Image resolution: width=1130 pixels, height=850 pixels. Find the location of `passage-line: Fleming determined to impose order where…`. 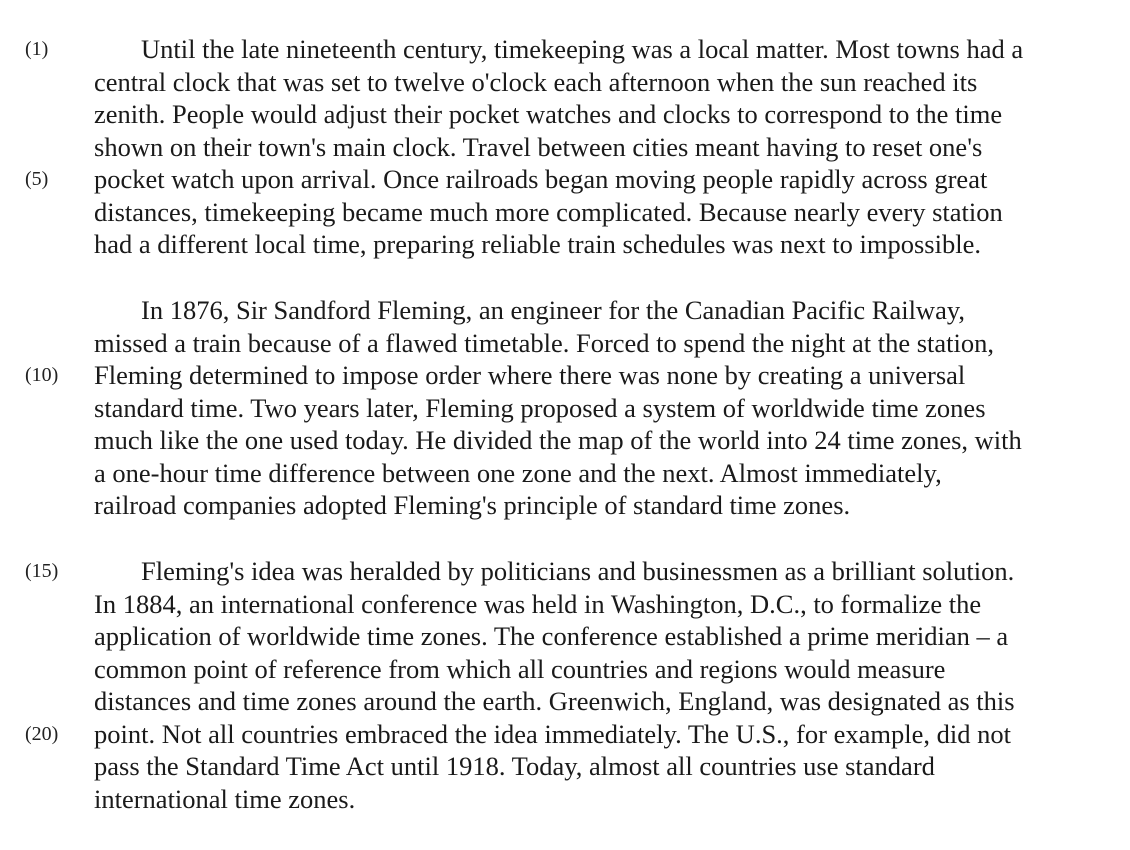

passage-line: Fleming determined to impose order where… is located at coordinates (530, 375).